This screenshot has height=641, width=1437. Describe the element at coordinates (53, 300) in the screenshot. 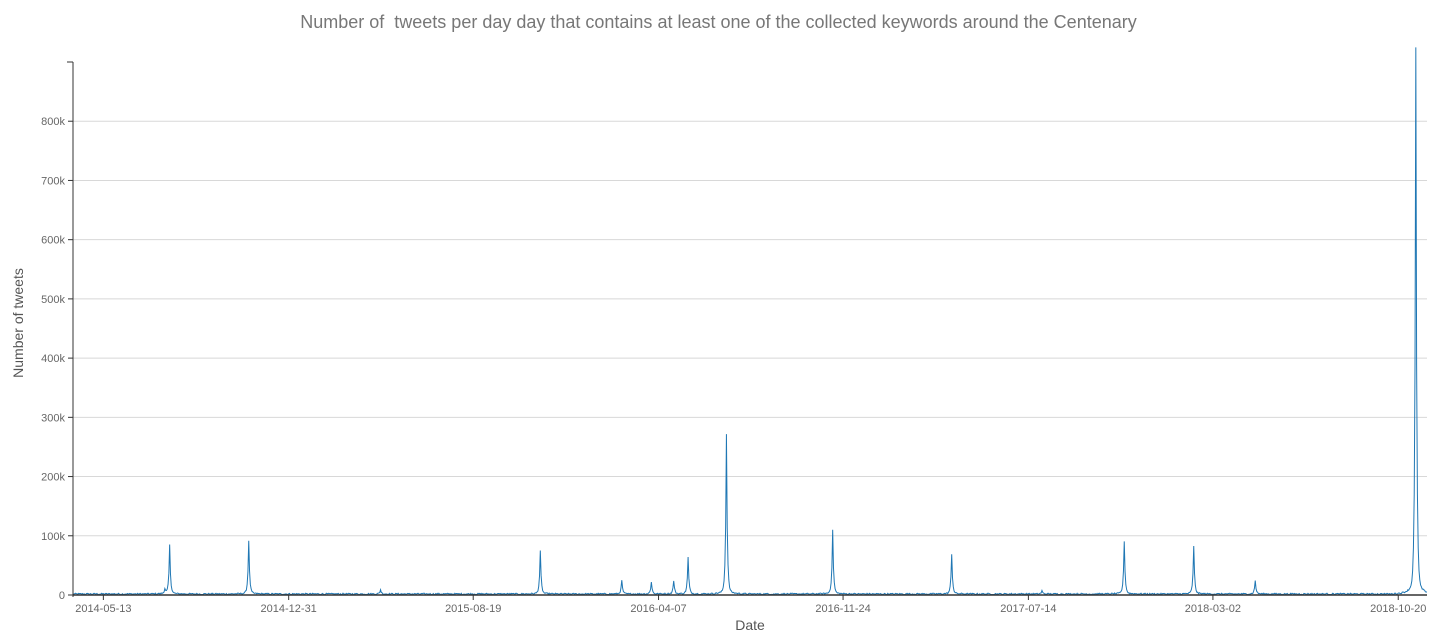

I see `y-tick-label: 500k` at that location.